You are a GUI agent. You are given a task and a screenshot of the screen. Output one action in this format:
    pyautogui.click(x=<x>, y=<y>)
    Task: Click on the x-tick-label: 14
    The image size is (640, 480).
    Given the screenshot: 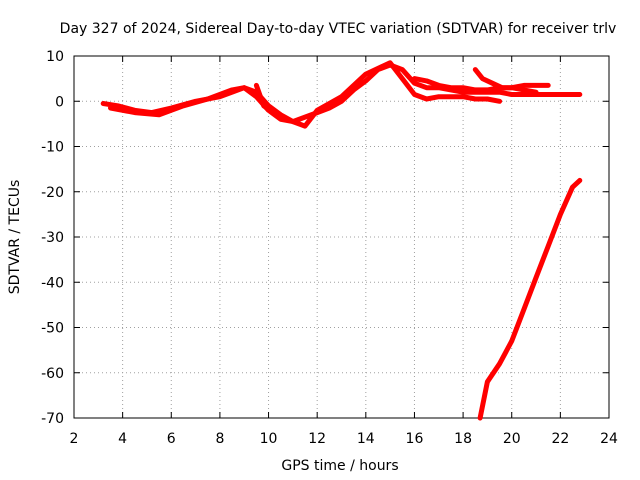 What is the action you would take?
    pyautogui.click(x=366, y=439)
    